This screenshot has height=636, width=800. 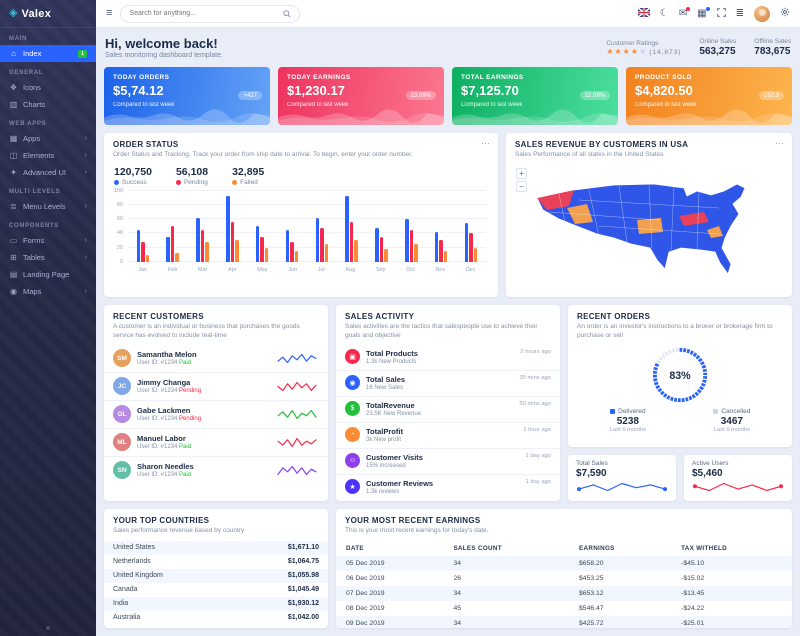 What do you see at coordinates (48, 14) in the screenshot?
I see `logo: ◈ Valex` at bounding box center [48, 14].